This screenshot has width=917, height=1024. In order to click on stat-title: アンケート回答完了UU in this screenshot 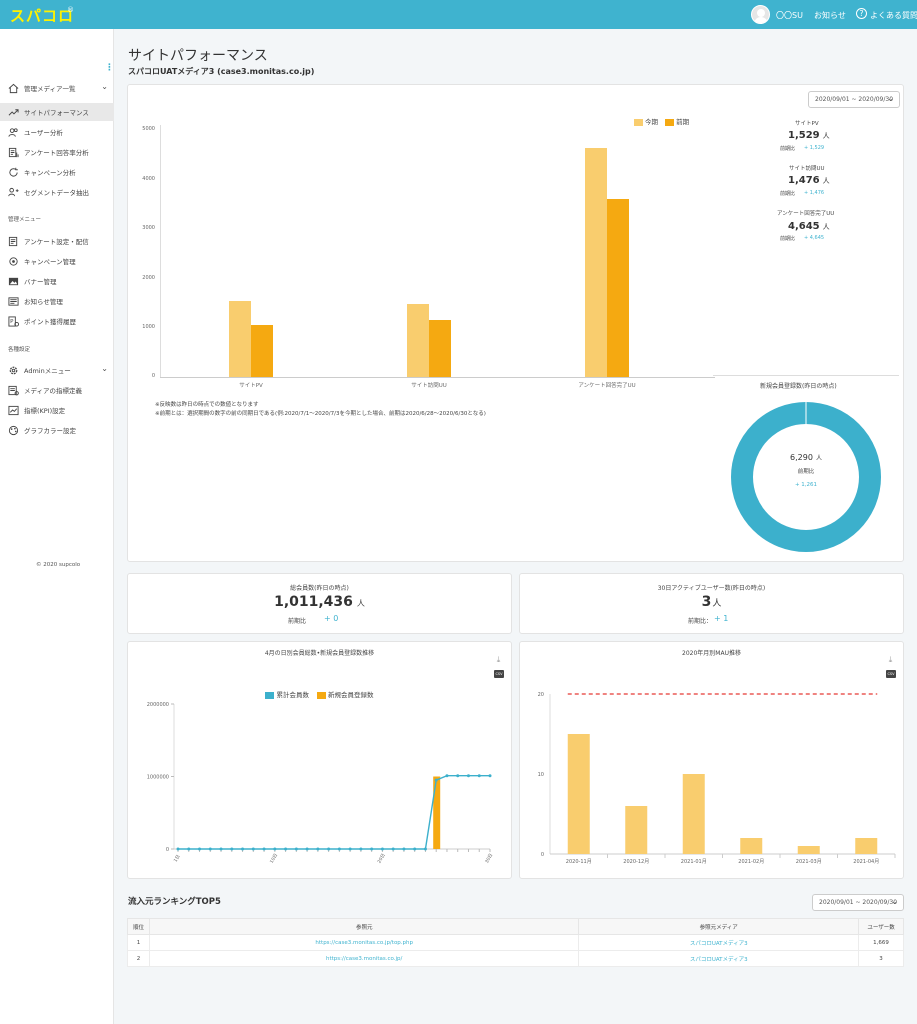, I will do `click(806, 214)`.